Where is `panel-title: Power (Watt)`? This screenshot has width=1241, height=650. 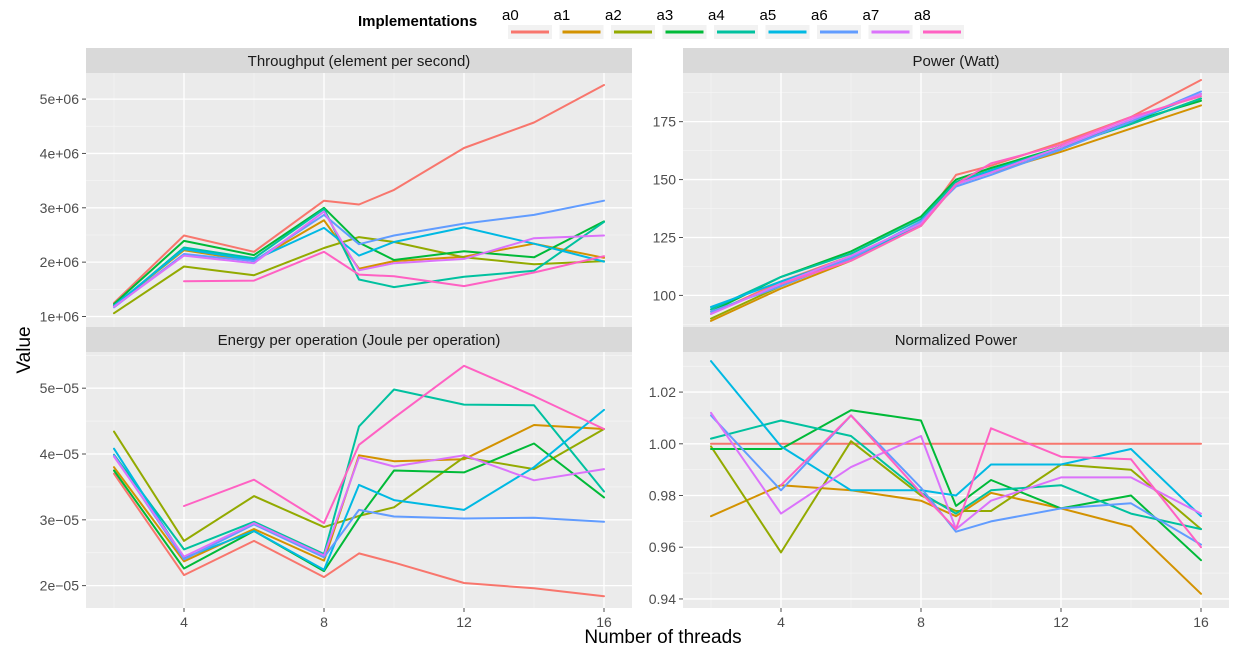
panel-title: Power (Watt) is located at coordinates (956, 61).